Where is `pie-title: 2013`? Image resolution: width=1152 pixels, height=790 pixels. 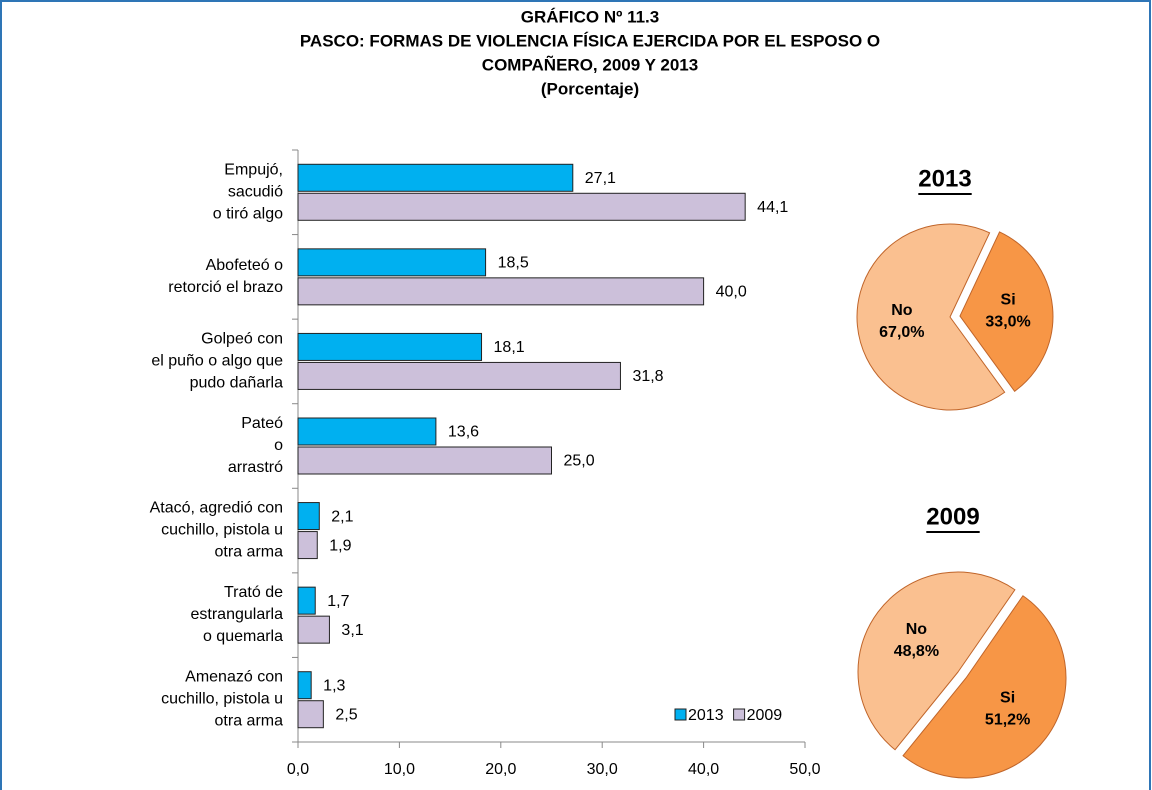
pie-title: 2013 is located at coordinates (944, 178).